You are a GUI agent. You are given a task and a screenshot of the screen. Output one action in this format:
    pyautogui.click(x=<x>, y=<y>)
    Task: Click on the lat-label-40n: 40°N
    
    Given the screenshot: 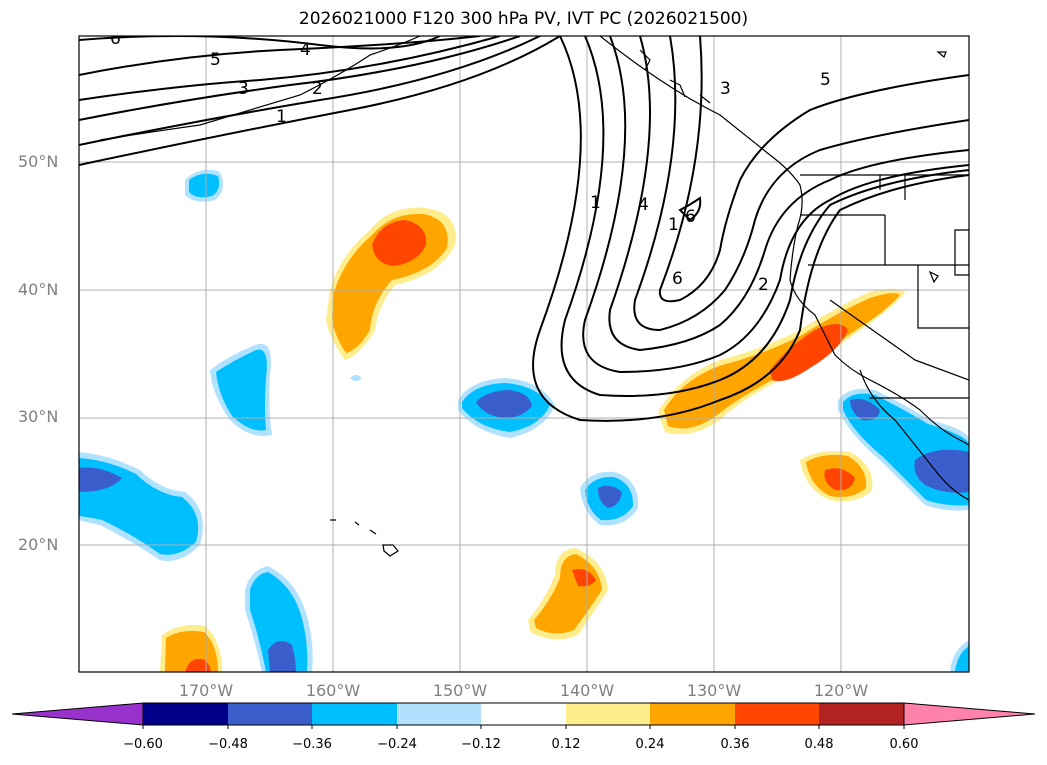 What is the action you would take?
    pyautogui.click(x=38, y=289)
    